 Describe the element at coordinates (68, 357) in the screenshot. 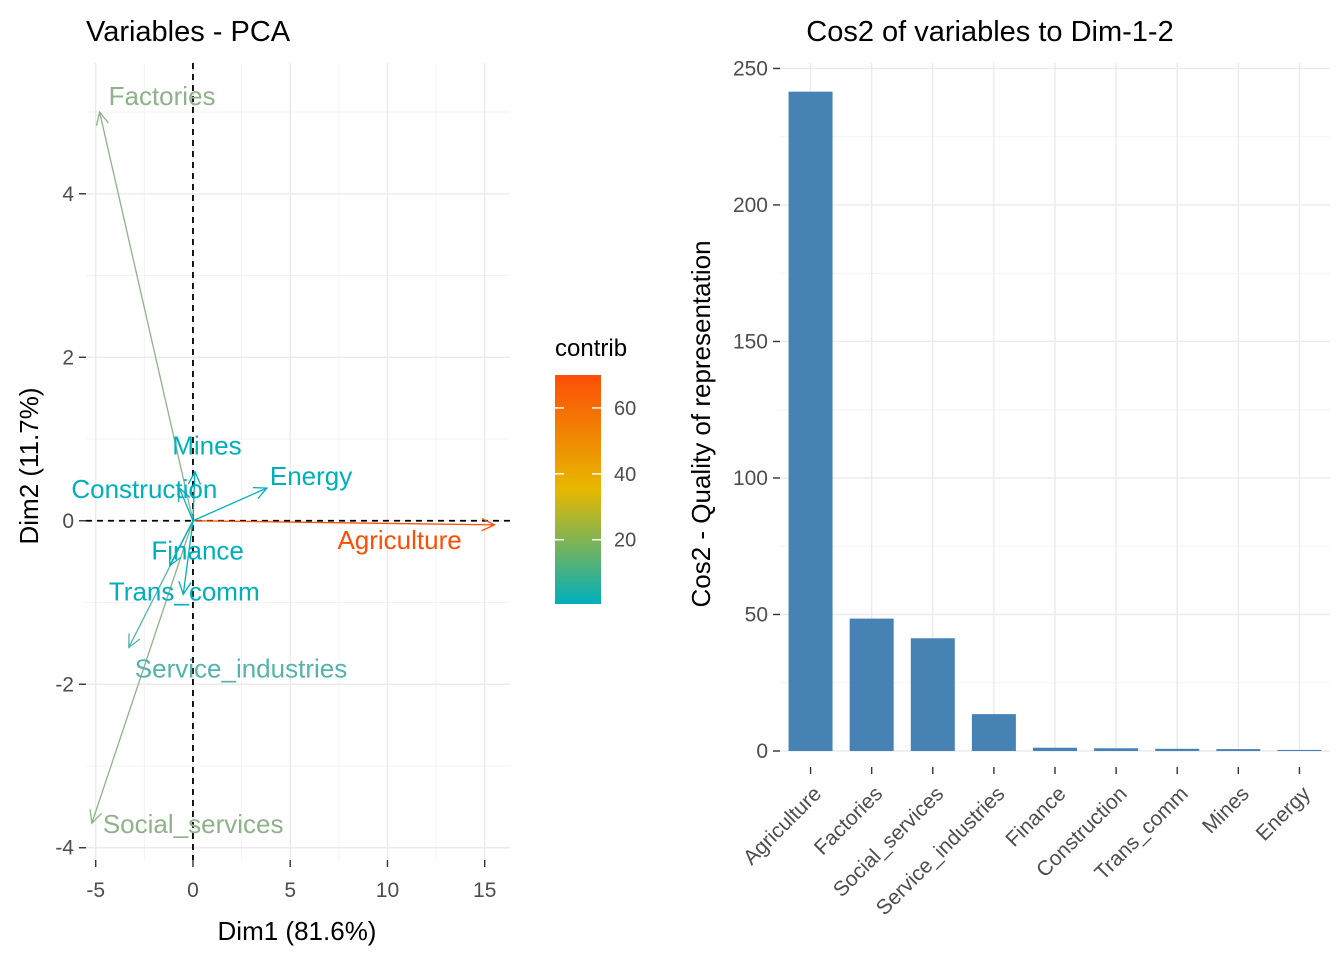

I see `pca-y-tick-label: 2` at that location.